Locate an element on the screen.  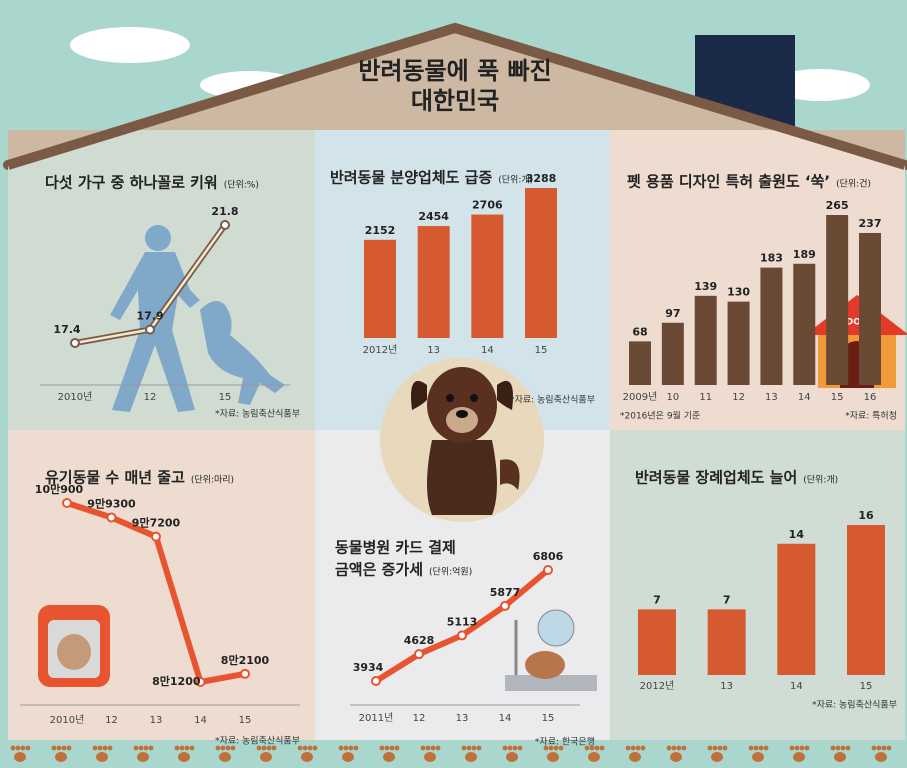
doghouse-label: DOG is located at coordinates (857, 323).